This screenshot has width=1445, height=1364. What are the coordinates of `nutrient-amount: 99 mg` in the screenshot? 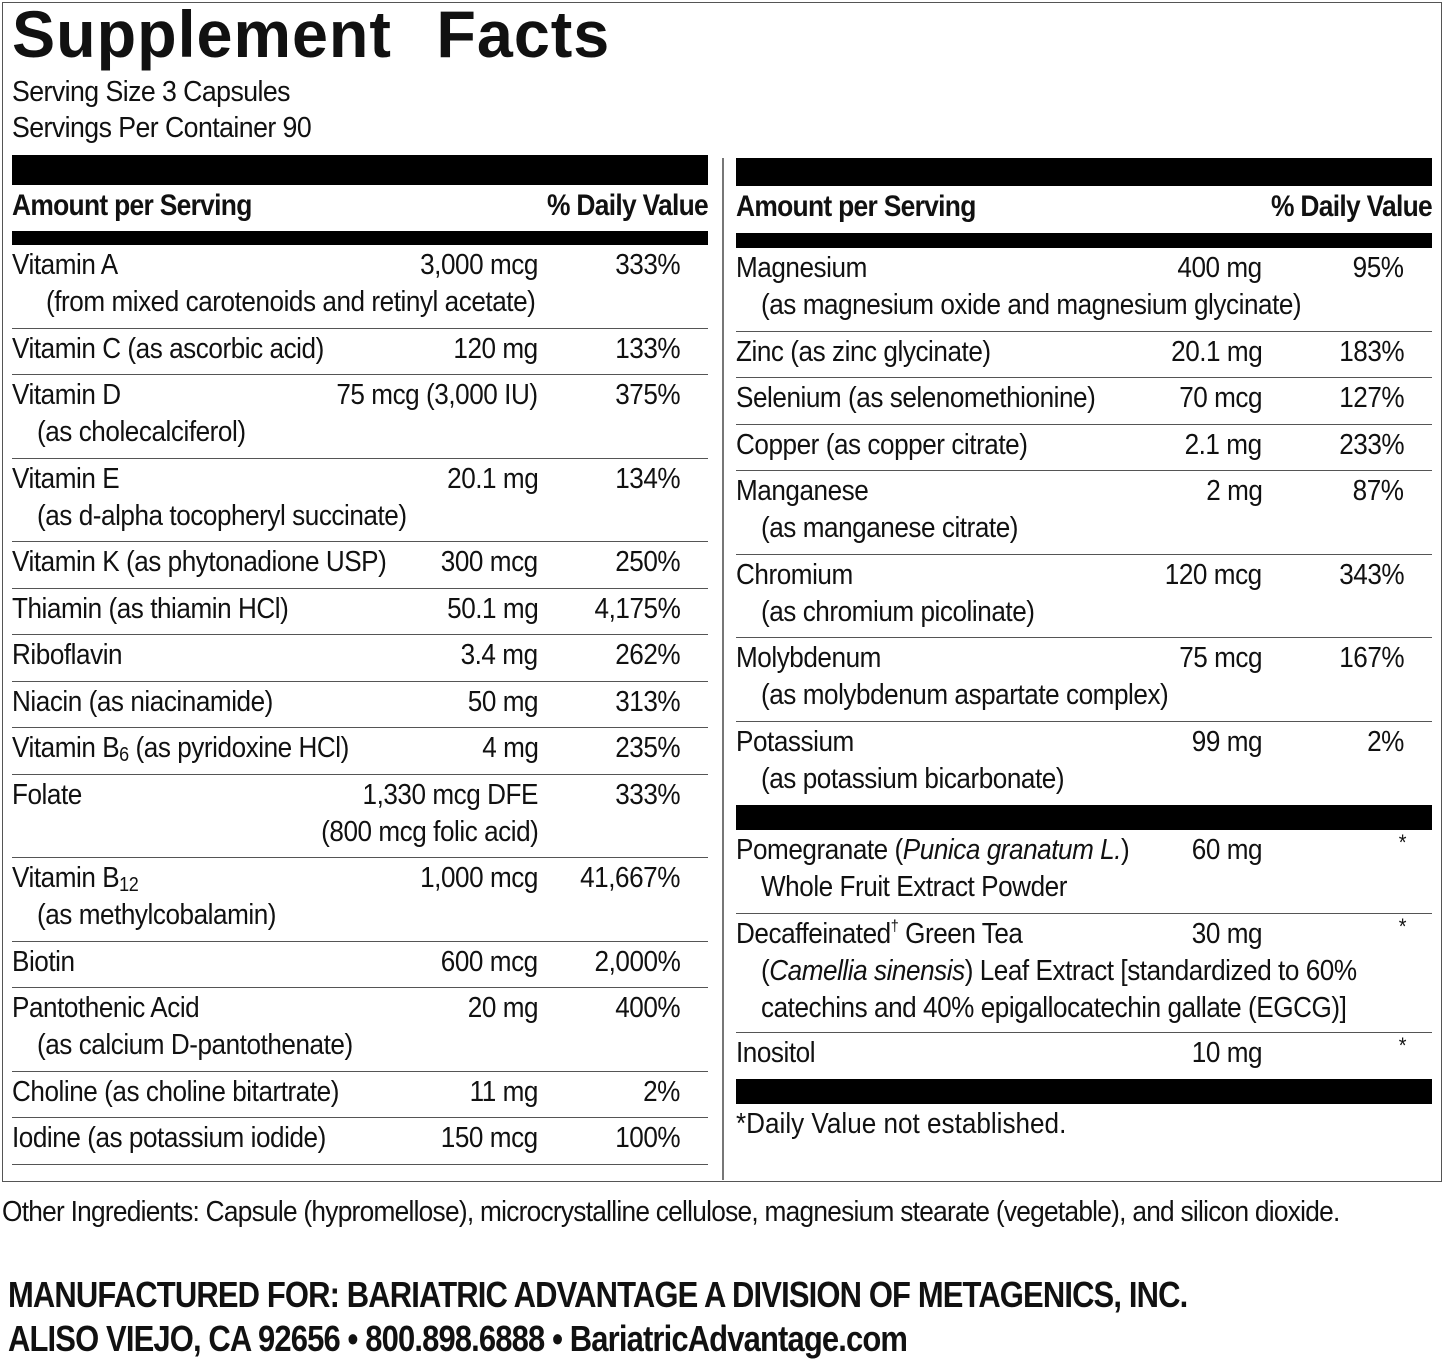 It's located at (1227, 741).